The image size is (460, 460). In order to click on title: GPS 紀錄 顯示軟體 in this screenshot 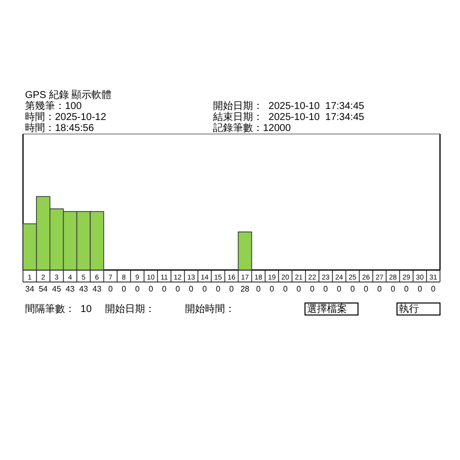, I will do `click(68, 95)`.